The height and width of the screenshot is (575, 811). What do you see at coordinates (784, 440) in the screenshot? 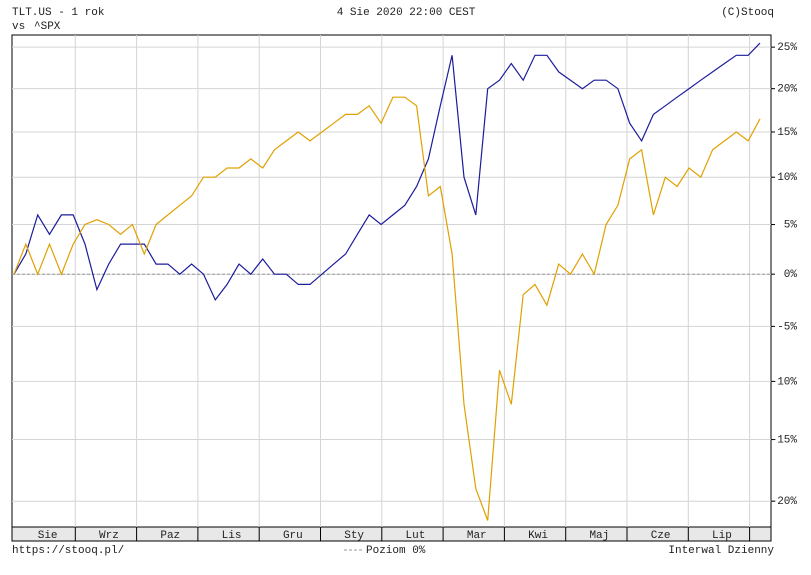
I see `y-tick-label: -15%` at bounding box center [784, 440].